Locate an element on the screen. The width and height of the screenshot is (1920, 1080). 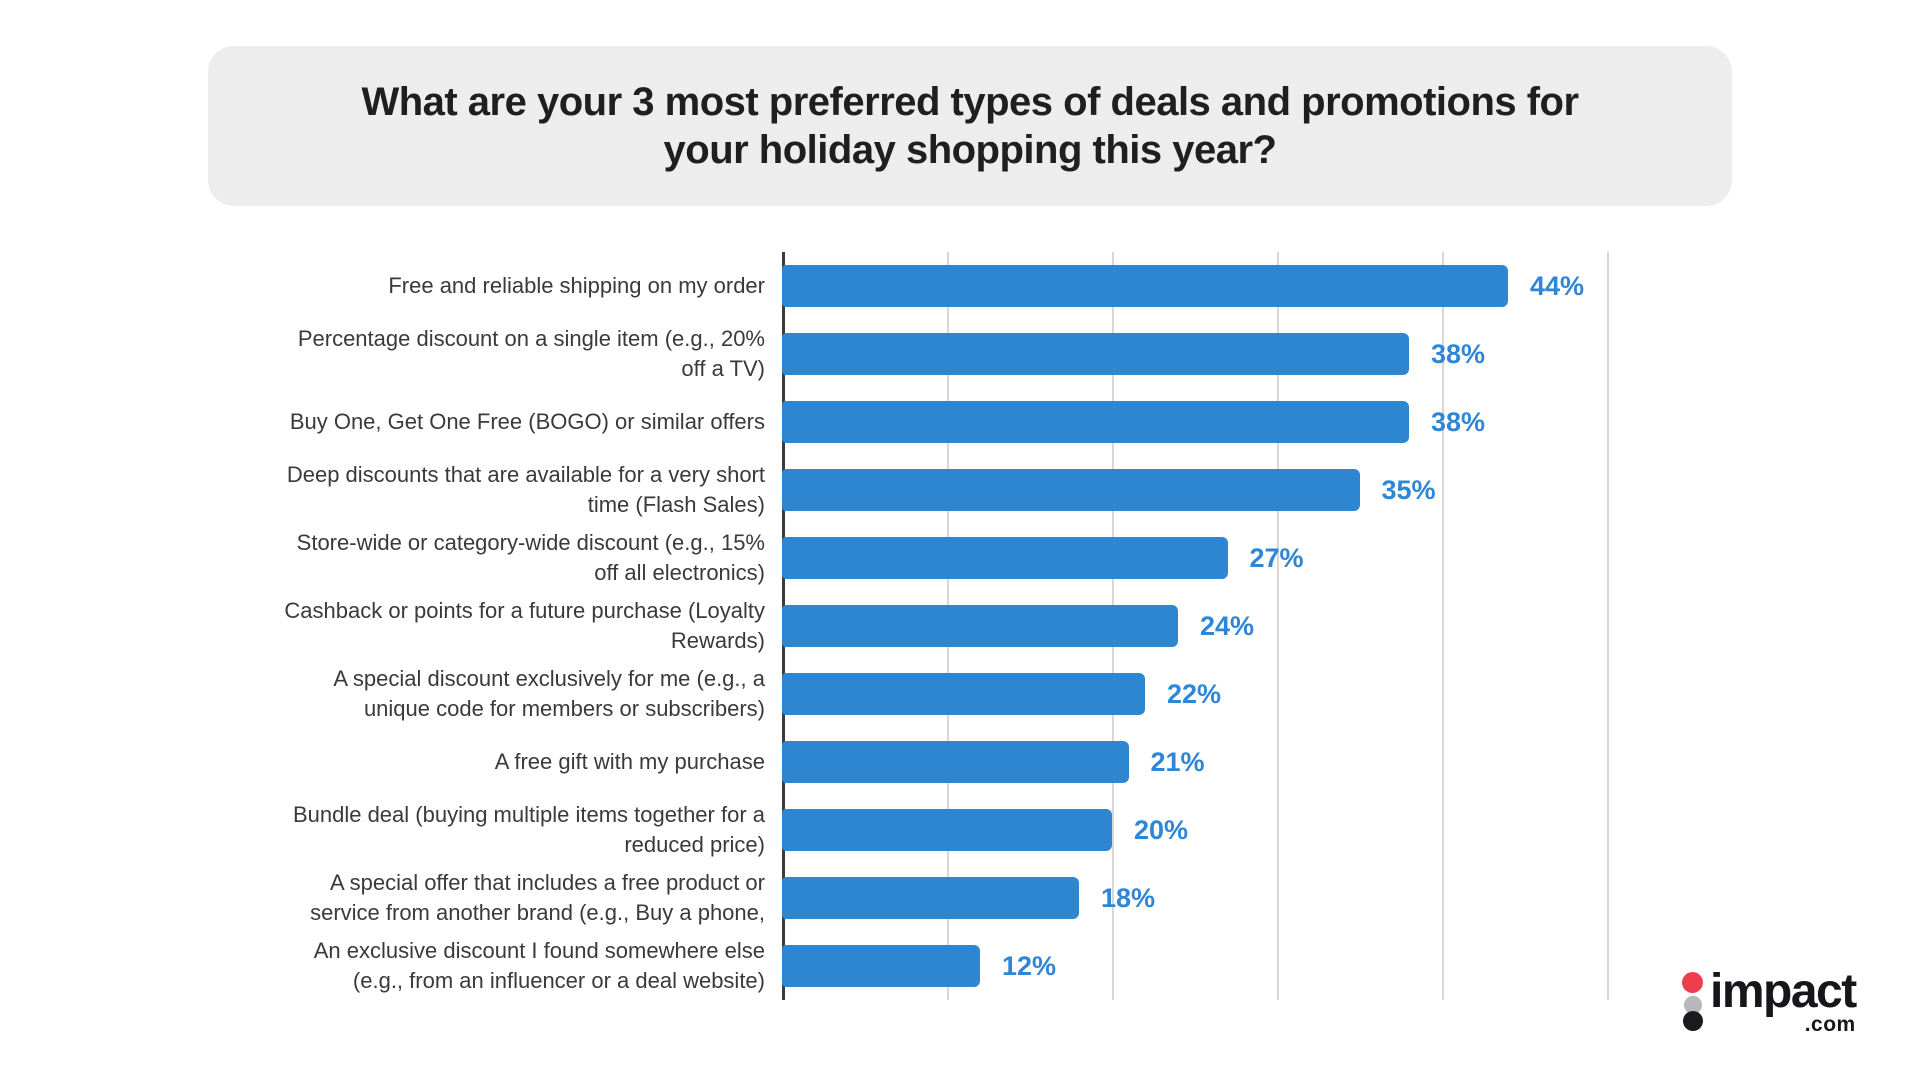
chart-row: A free gift with my purchase 21% is located at coordinates (930, 762).